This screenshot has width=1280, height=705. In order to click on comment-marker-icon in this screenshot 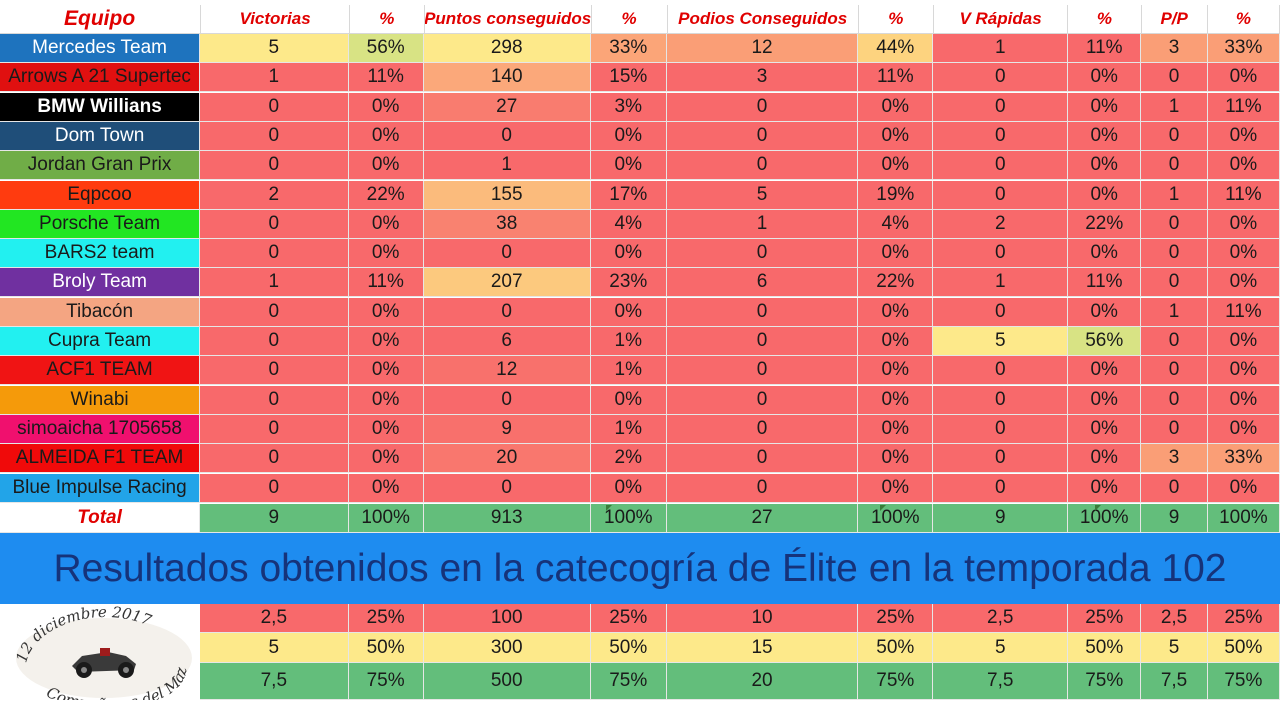, I will do `click(609, 508)`.